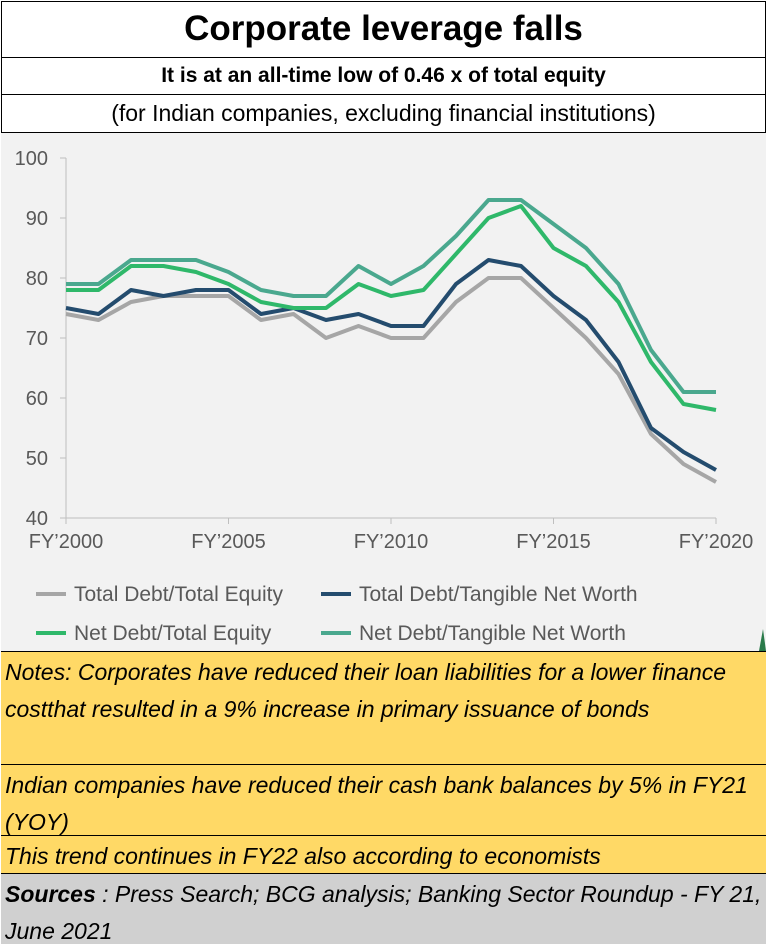  What do you see at coordinates (37, 459) in the screenshot?
I see `y-tick-label: 50` at bounding box center [37, 459].